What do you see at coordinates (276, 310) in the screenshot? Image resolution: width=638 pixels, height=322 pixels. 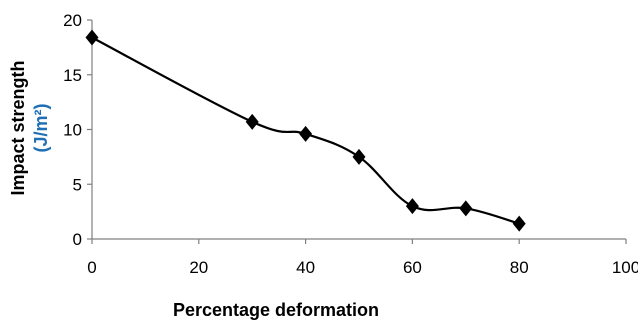 I see `x-axis-title: Percentage deformation` at bounding box center [276, 310].